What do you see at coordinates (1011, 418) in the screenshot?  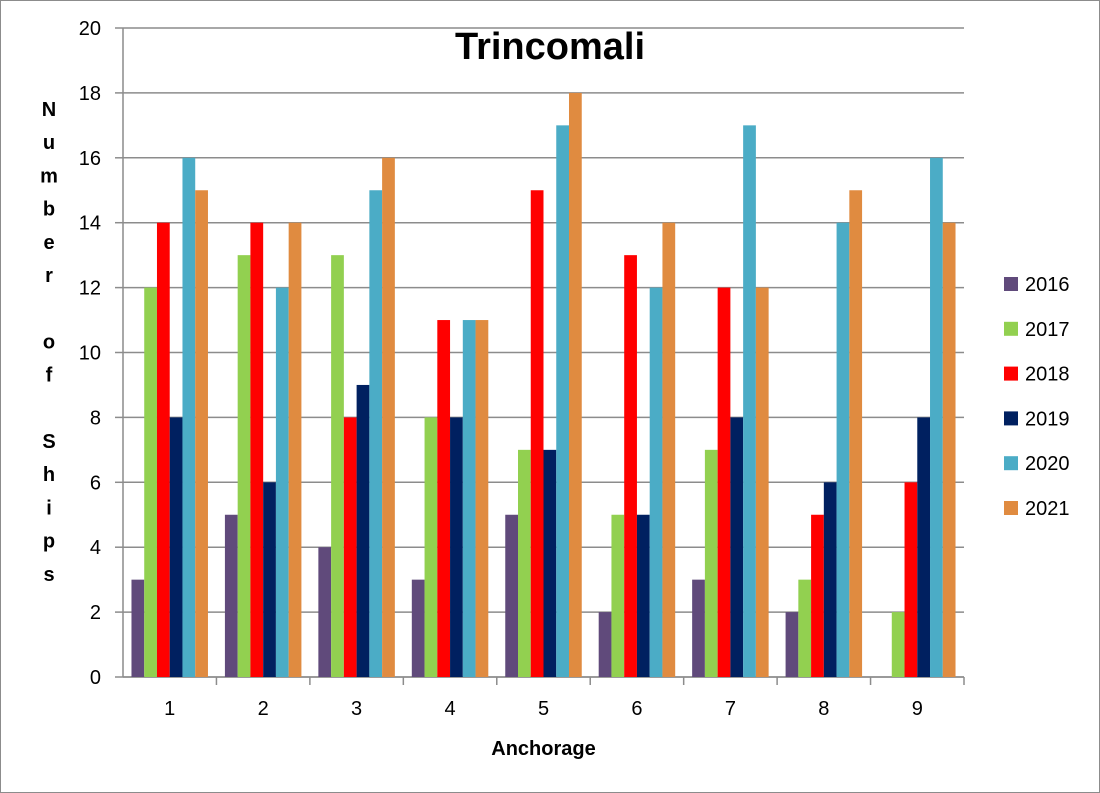 I see `legend-swatch-2019` at bounding box center [1011, 418].